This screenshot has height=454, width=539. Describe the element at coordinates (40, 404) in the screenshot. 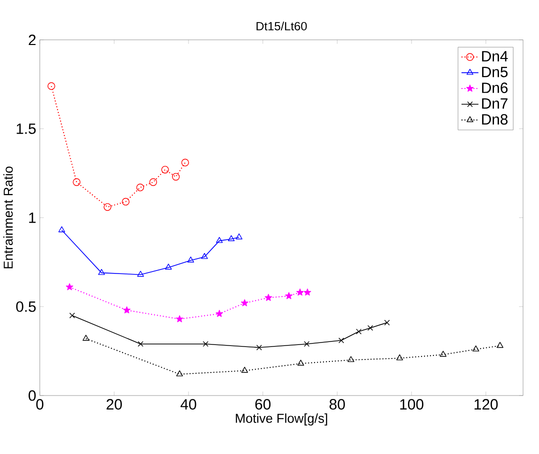

I see `x-tick-label: 0` at that location.